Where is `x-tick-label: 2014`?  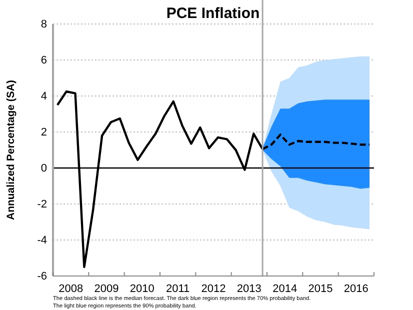 x-tick-label: 2014 is located at coordinates (285, 288).